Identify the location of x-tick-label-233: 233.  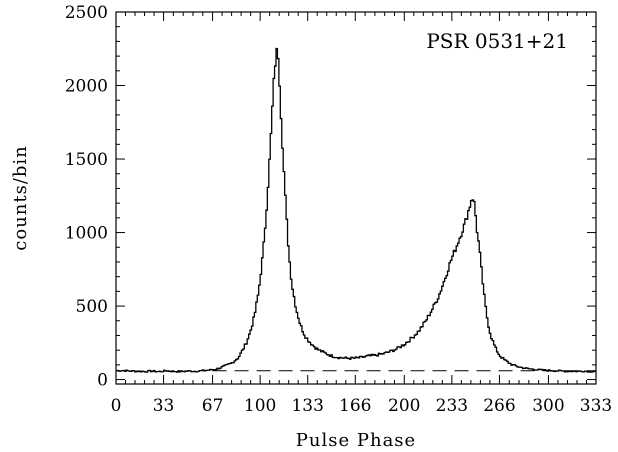
(452, 406).